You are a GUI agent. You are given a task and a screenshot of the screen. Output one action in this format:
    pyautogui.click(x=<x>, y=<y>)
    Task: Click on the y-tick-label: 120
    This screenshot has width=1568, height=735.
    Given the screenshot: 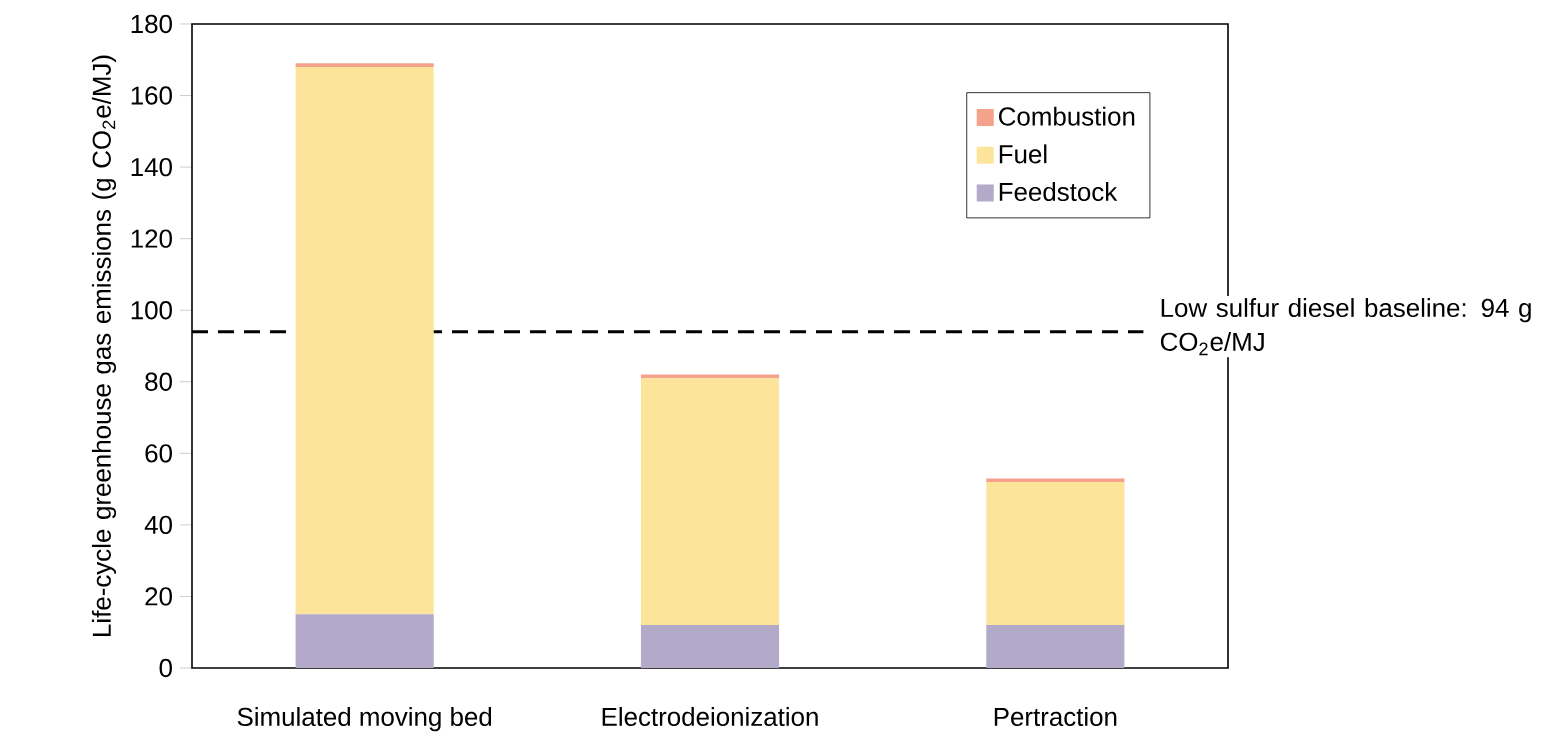 What is the action you would take?
    pyautogui.click(x=151, y=238)
    